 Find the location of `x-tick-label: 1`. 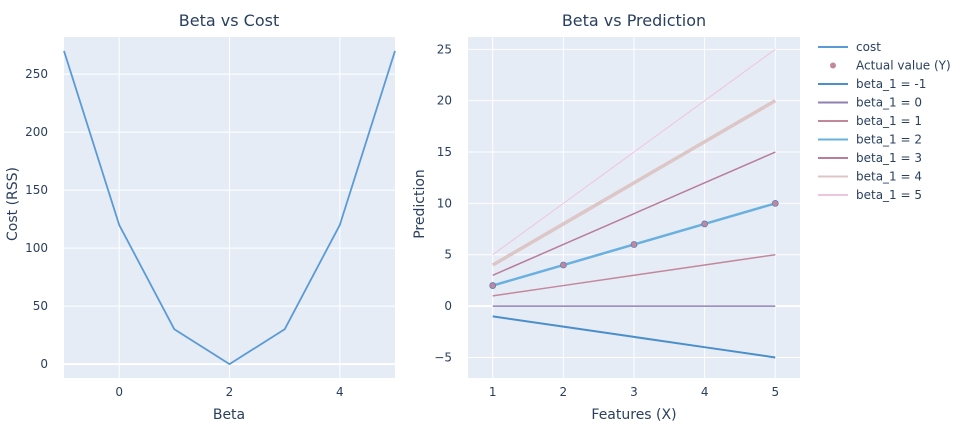

x-tick-label: 1 is located at coordinates (493, 392).